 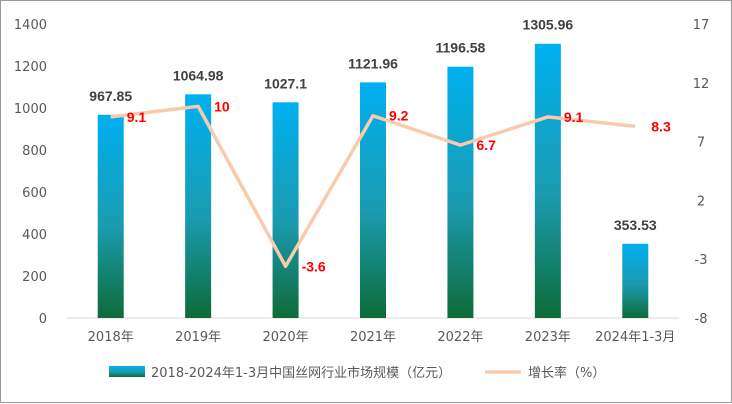 What do you see at coordinates (701, 319) in the screenshot?
I see `y-right-tick-label: -8` at bounding box center [701, 319].